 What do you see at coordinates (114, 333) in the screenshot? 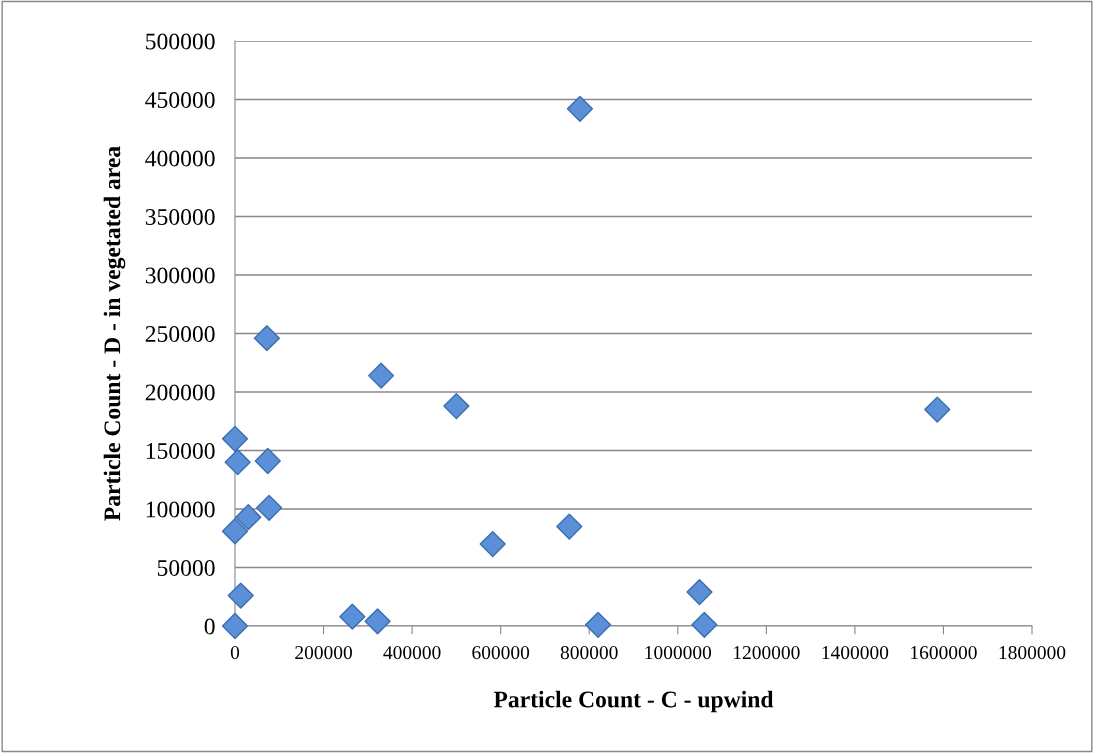
I see `y-axis-title: Particle Count - D - in vegetated area` at bounding box center [114, 333].